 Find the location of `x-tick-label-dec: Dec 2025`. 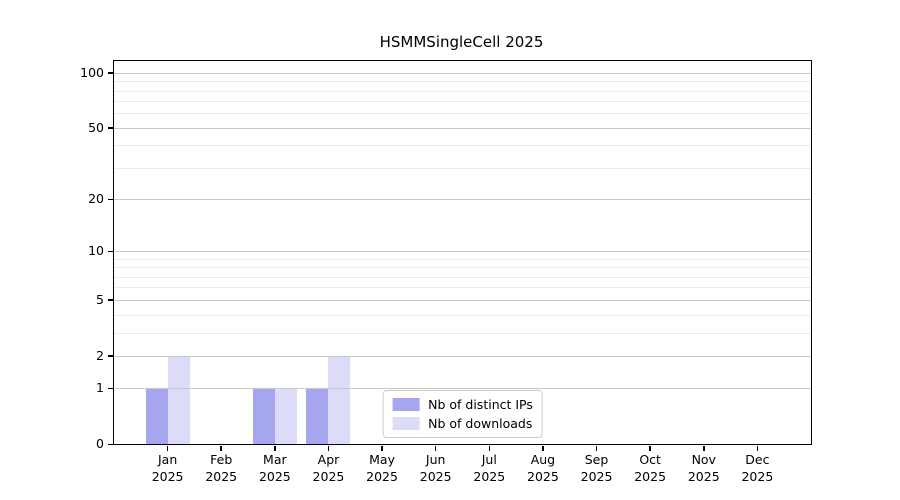

x-tick-label-dec: Dec 2025 is located at coordinates (757, 468).